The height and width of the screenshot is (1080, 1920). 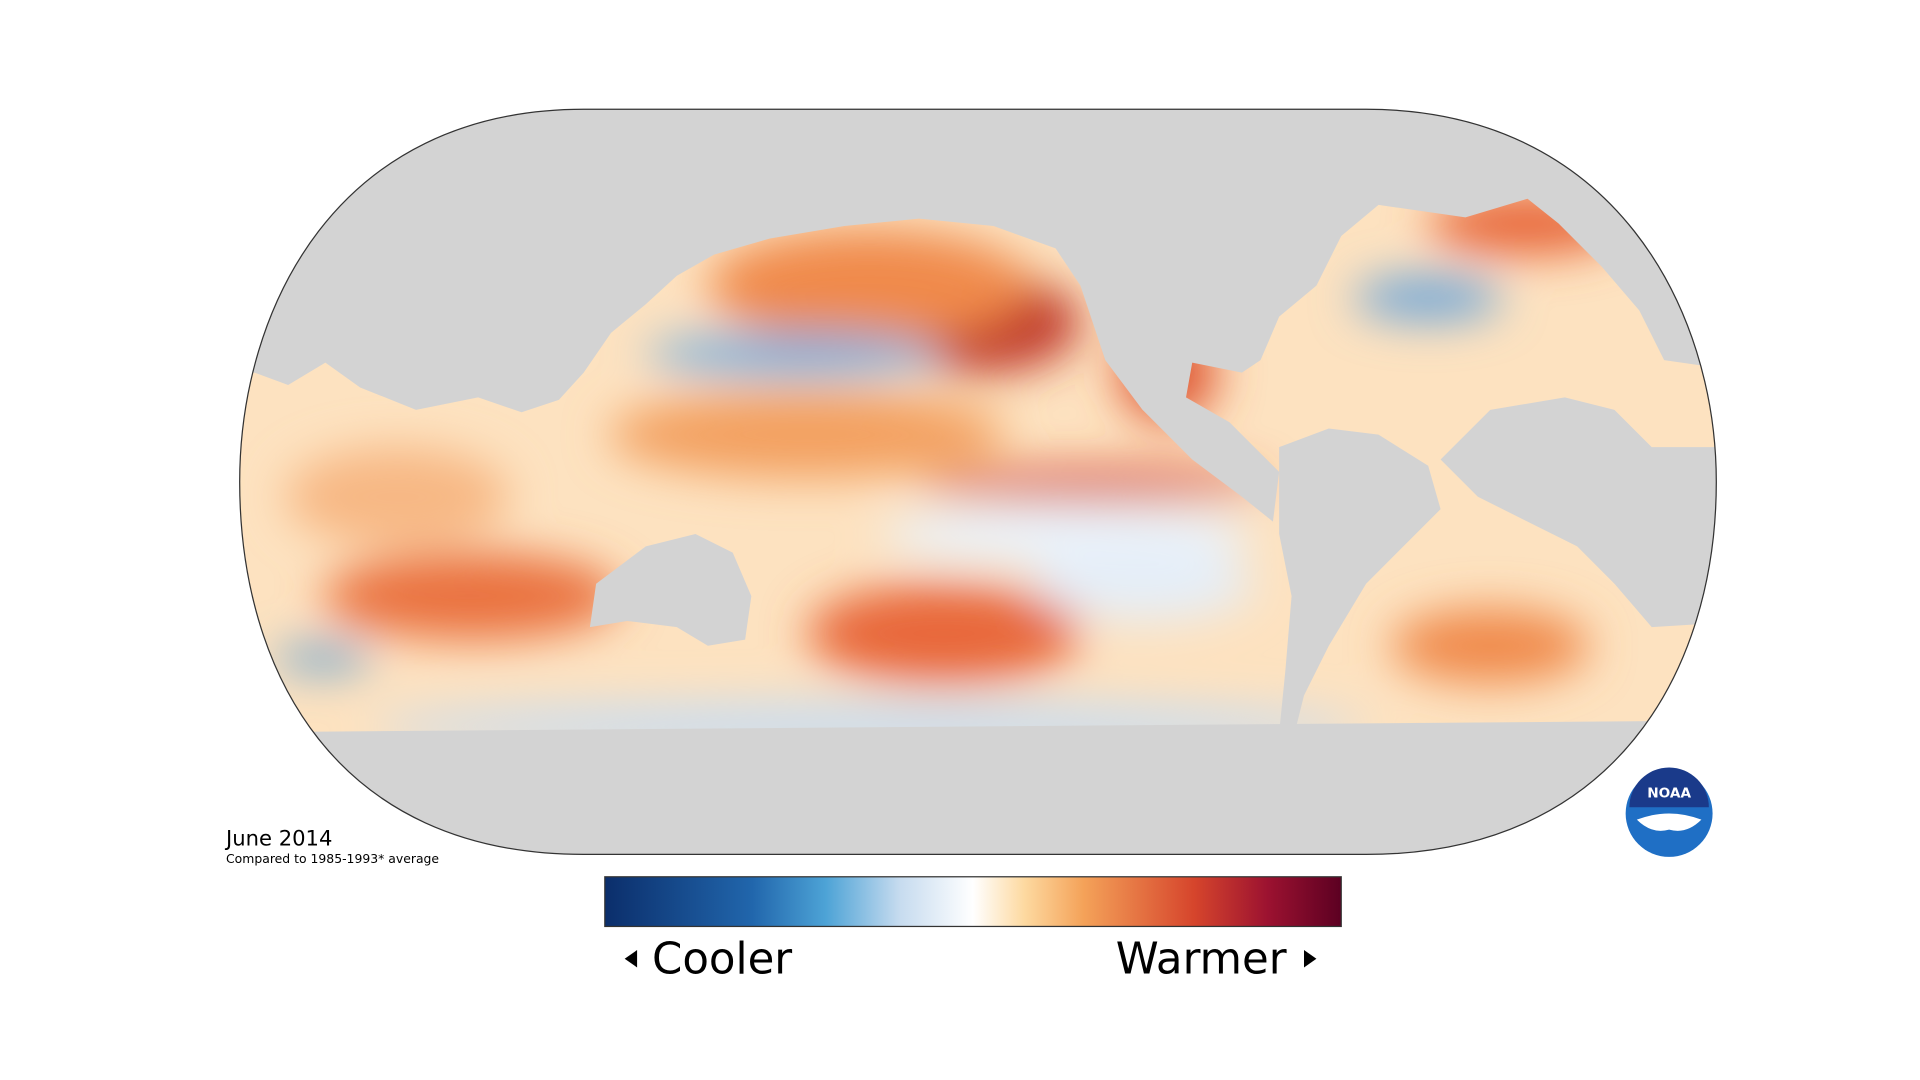 I want to click on map-date: June 2014, so click(x=278, y=838).